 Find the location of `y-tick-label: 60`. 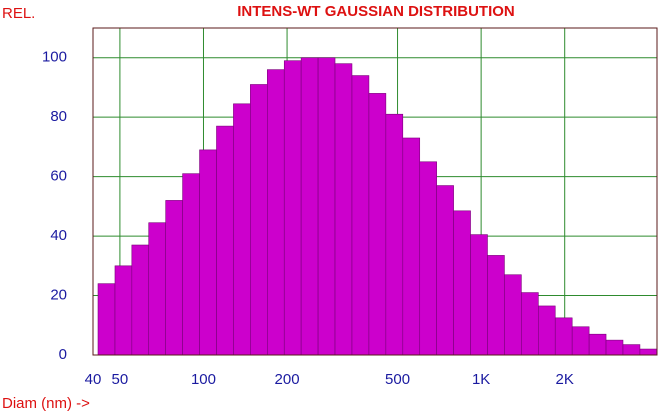

y-tick-label: 60 is located at coordinates (58, 176).